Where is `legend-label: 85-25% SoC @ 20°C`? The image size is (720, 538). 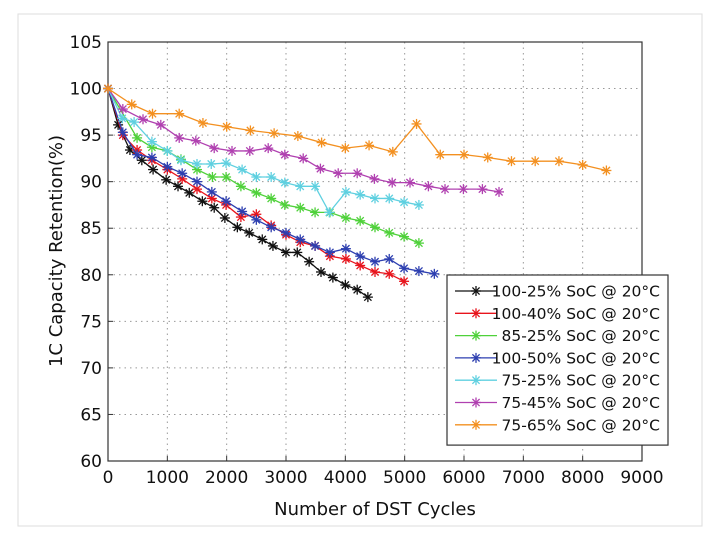 legend-label: 85-25% SoC @ 20°C is located at coordinates (581, 336).